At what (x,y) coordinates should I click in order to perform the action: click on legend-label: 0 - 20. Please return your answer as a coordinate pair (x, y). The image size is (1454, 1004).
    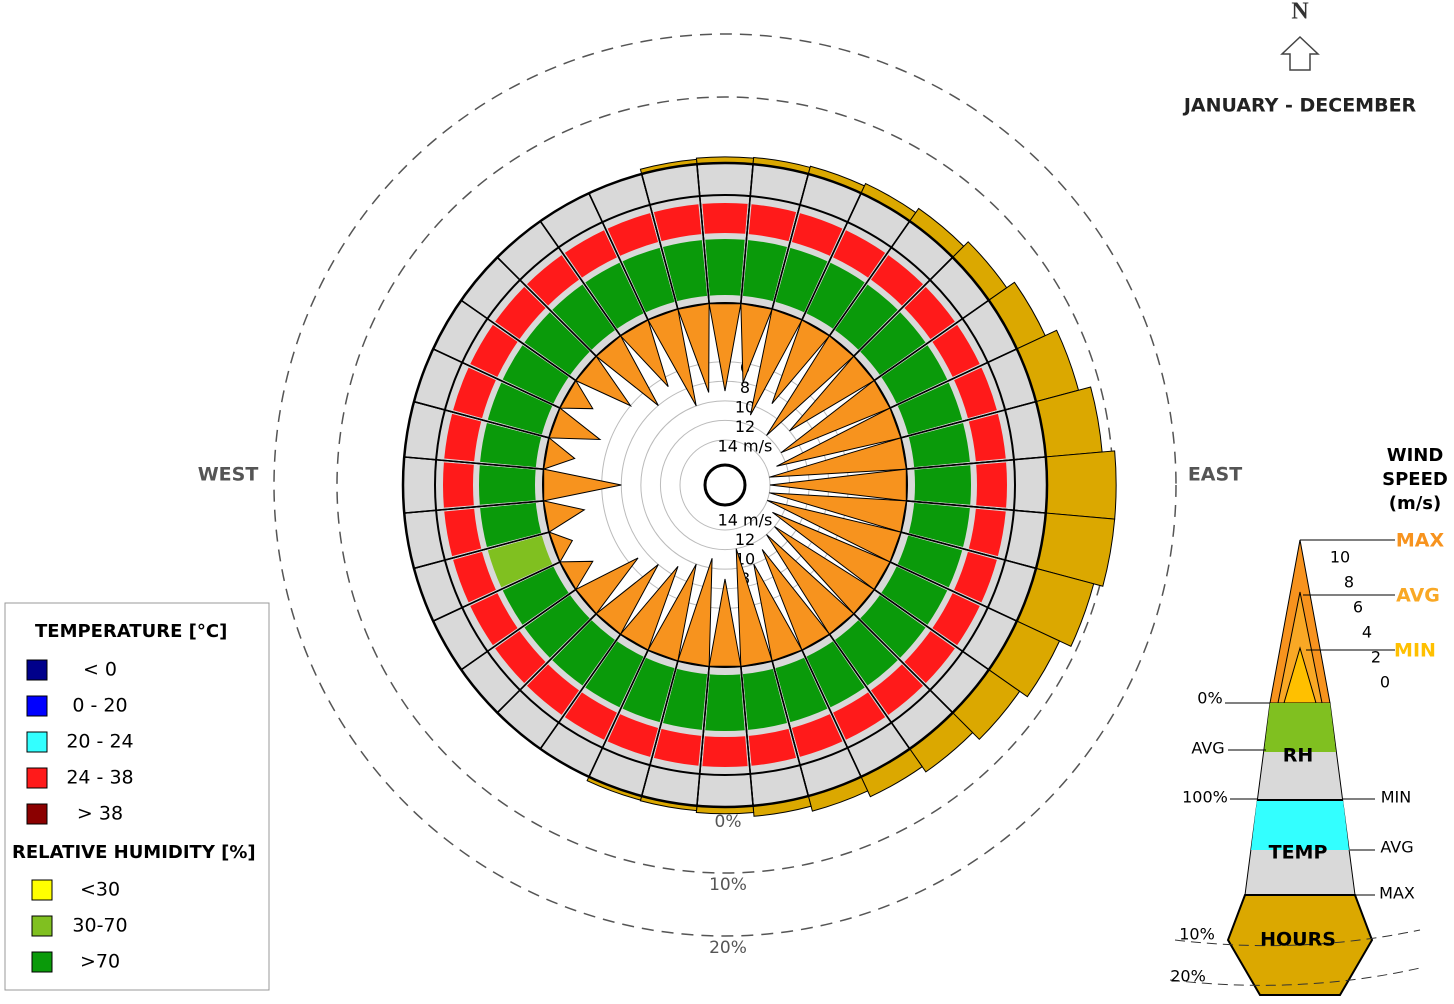
    Looking at the image, I should click on (99, 706).